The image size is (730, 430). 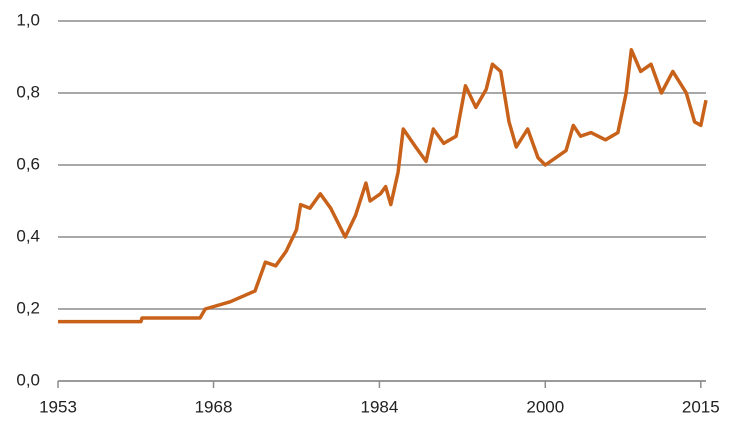 I want to click on y-tick-label: 0,4, so click(x=28, y=235).